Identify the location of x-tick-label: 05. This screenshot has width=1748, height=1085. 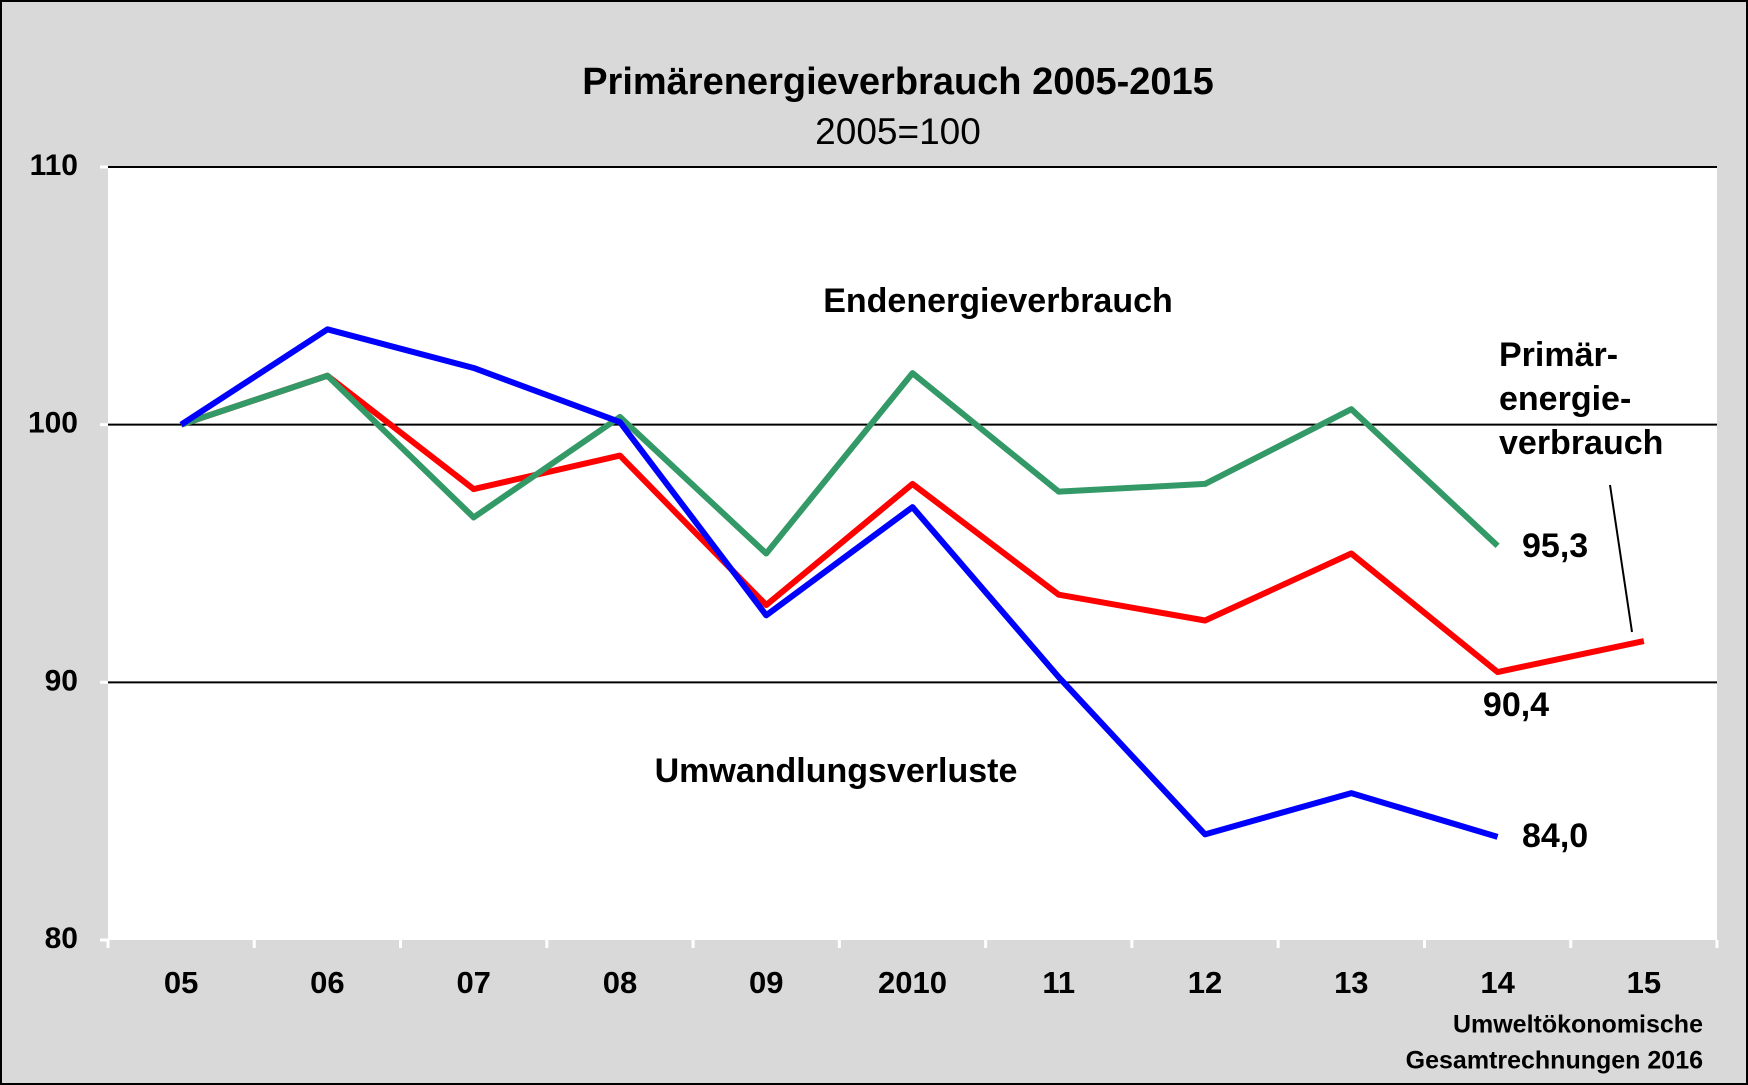
(181, 982).